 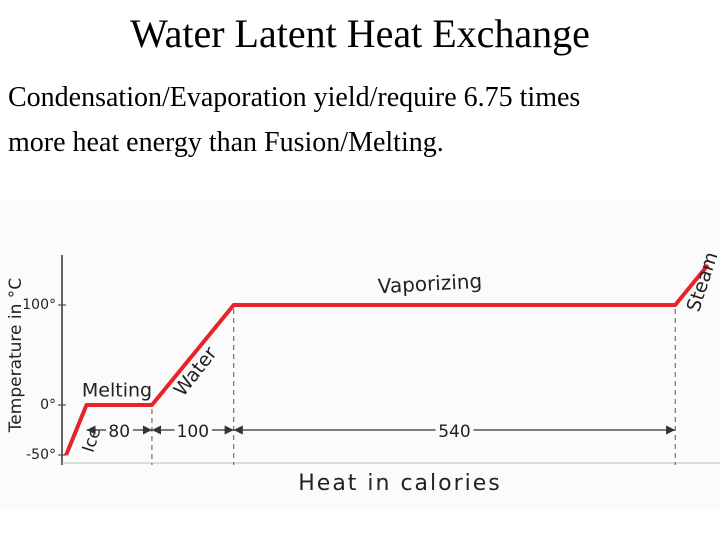 I want to click on heat-span-label: 80, so click(x=119, y=432).